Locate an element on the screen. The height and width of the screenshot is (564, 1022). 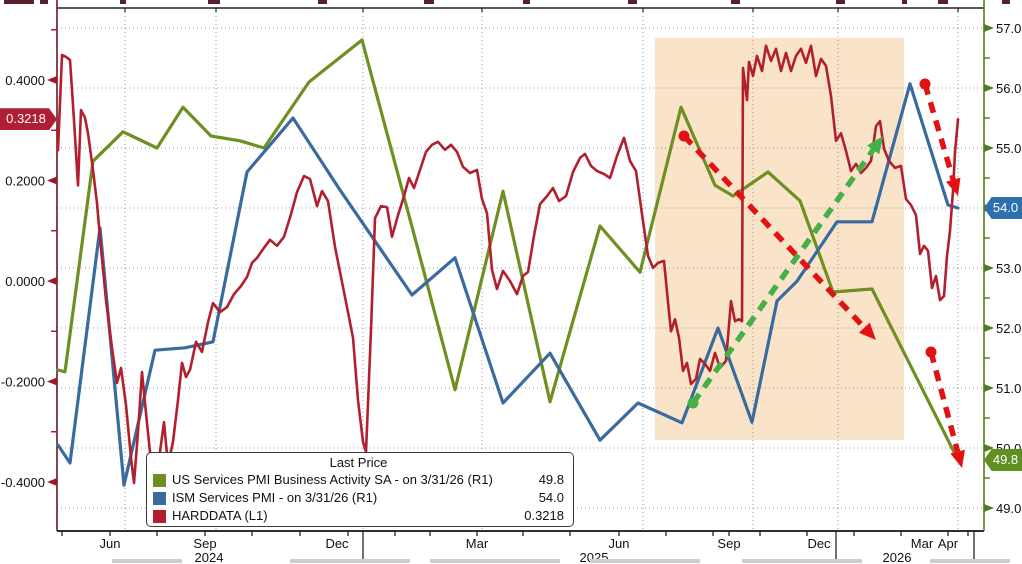
legend-item-ism-services-pmi: ISM Services PMI - on 3/31/26 (R1) 54.0 is located at coordinates (358, 498).